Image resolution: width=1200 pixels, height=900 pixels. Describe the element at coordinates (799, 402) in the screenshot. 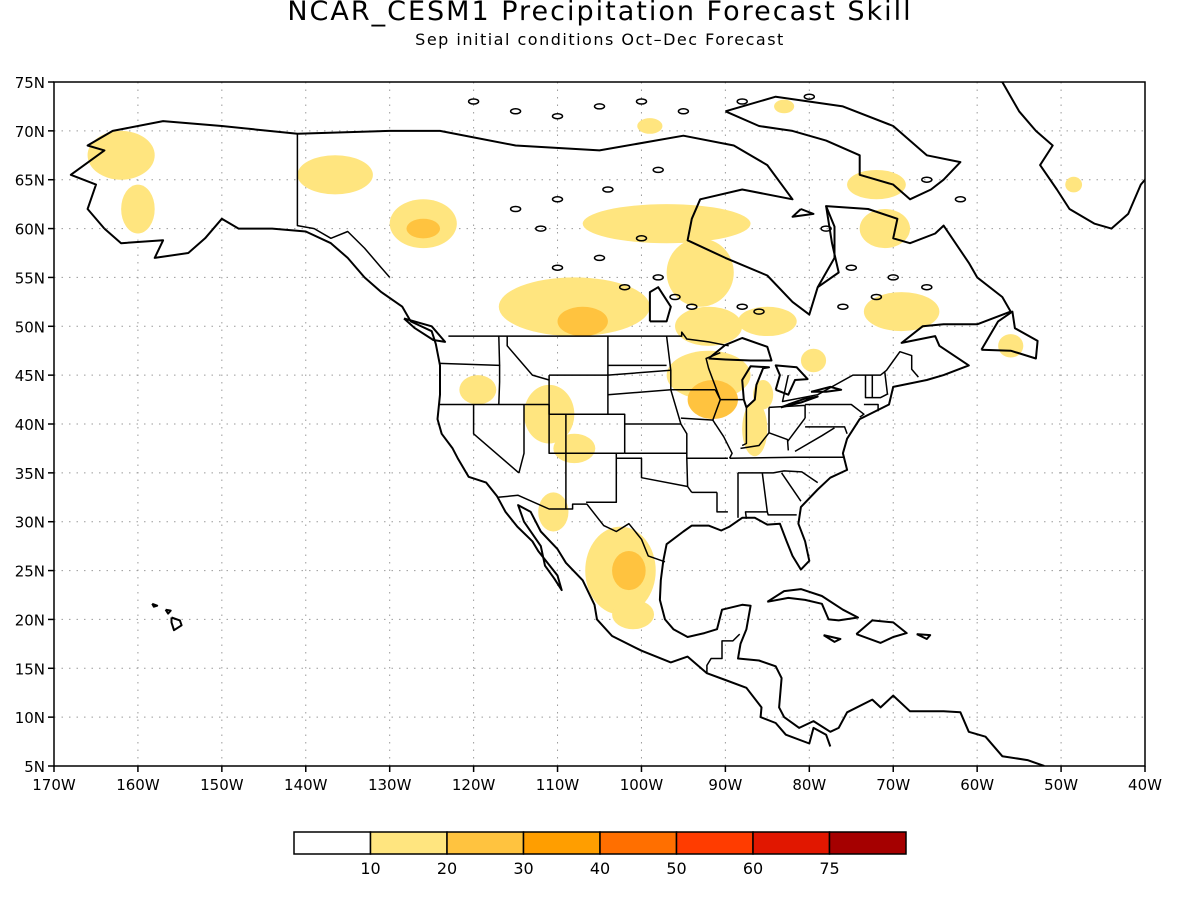

I see `coastline-great-lakes-erie` at that location.